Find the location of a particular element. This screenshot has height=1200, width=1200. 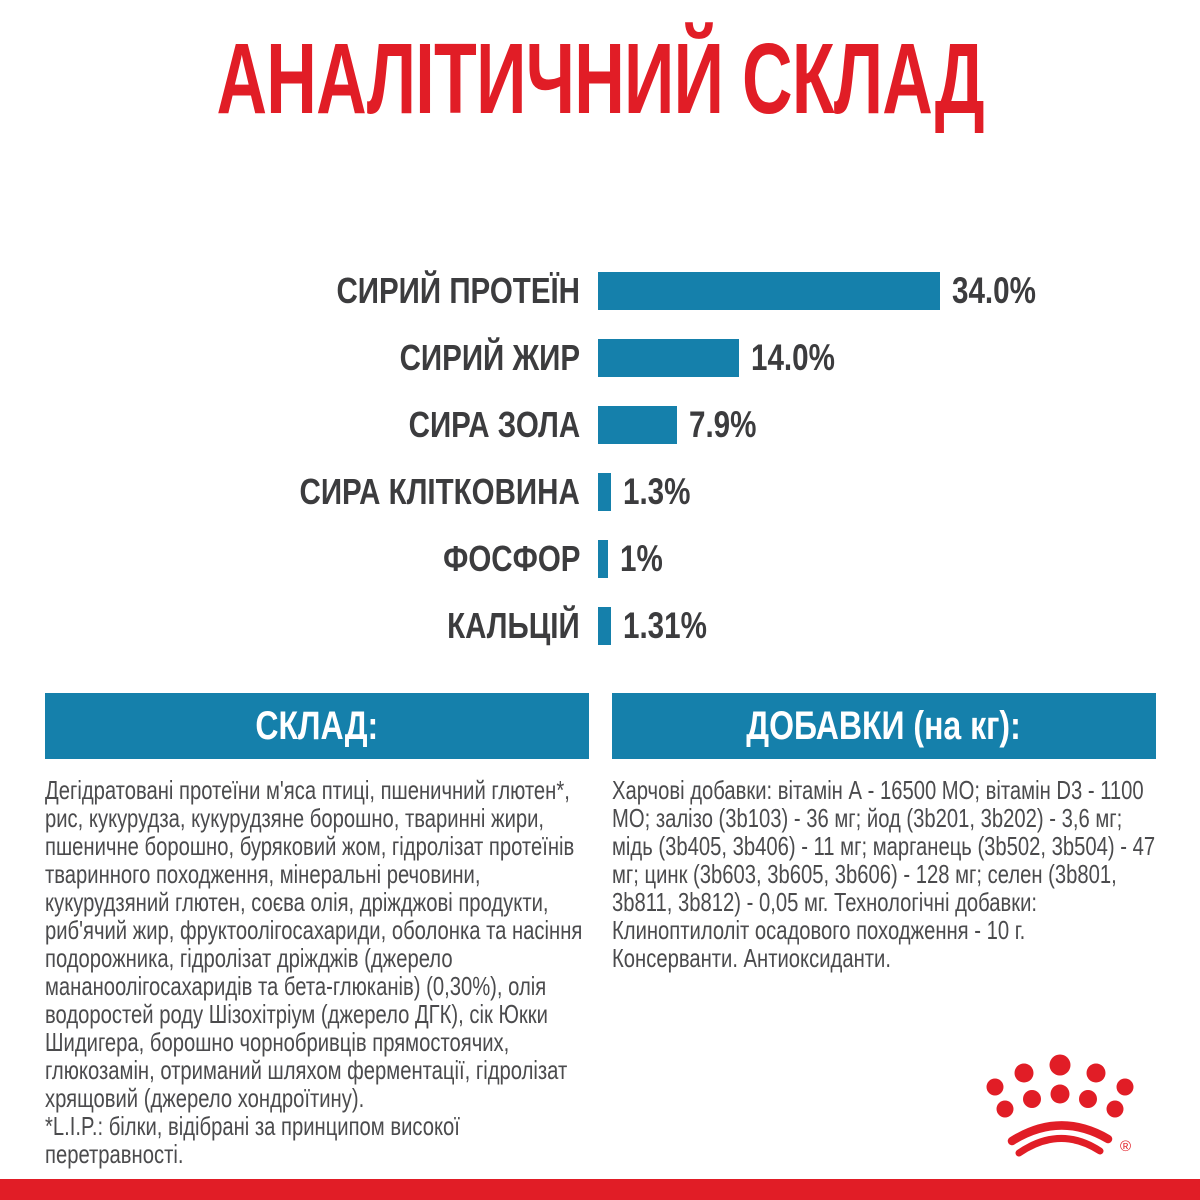

chart-label-cell: КАЛЬЦІЙ is located at coordinates (310, 626).